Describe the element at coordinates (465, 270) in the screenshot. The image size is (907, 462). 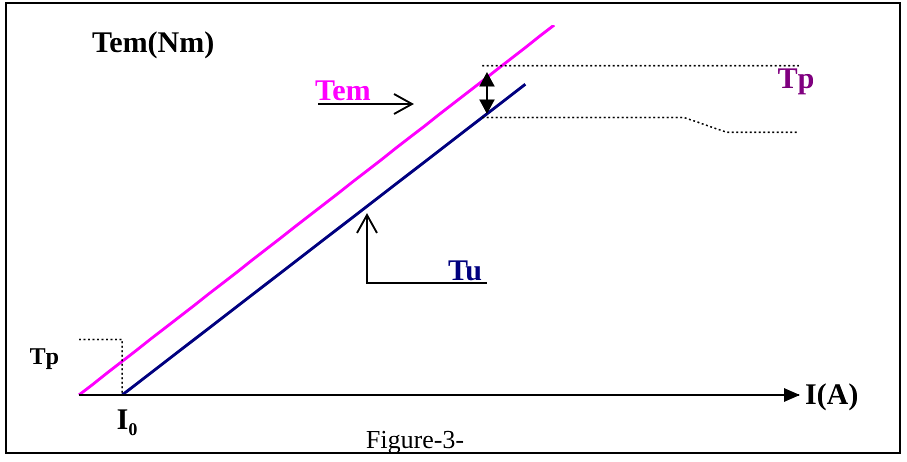
I see `text: Tu` at that location.